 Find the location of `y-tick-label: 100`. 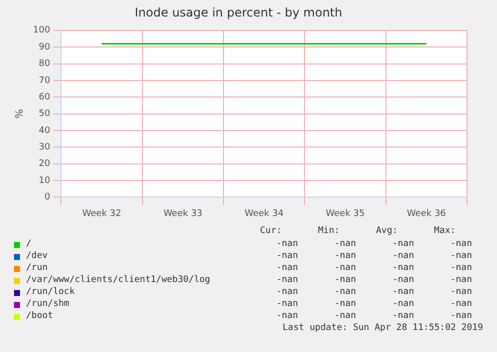

y-tick-label: 100 is located at coordinates (41, 31).